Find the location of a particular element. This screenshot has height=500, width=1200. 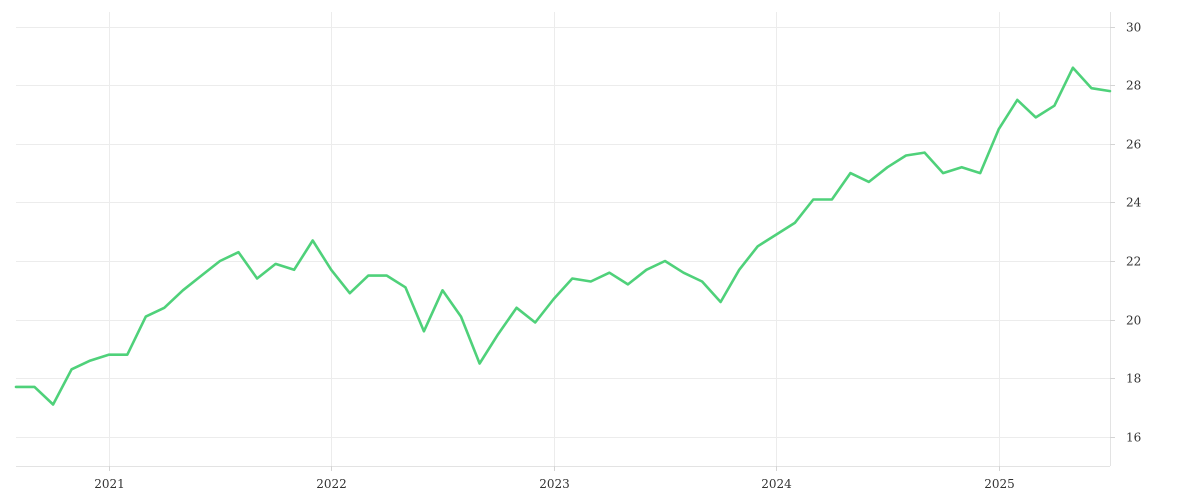

x-tick-label: 2023 is located at coordinates (554, 484).